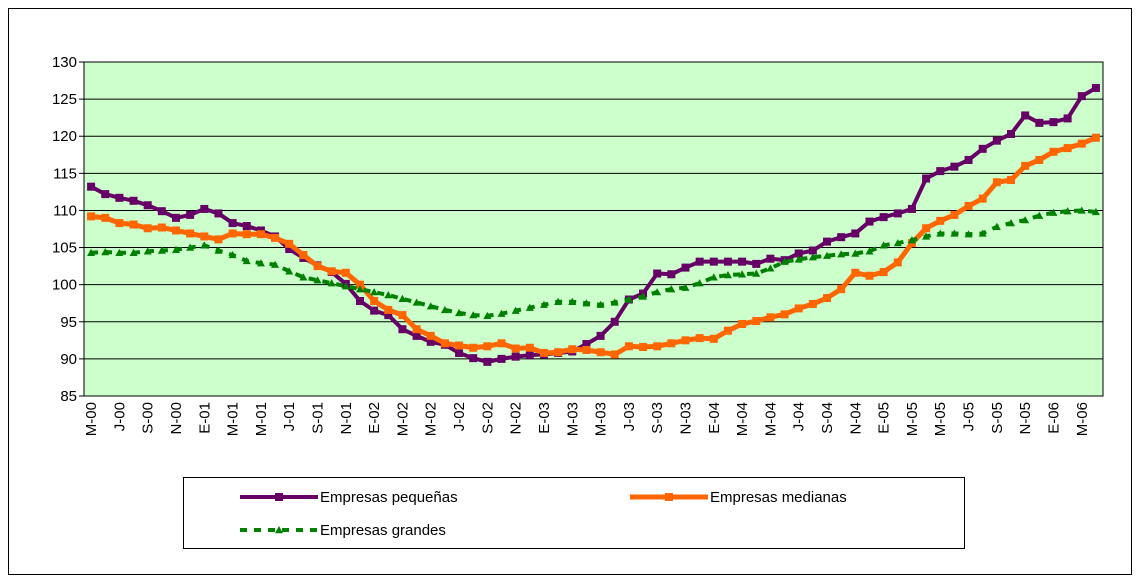 This screenshot has width=1141, height=588. What do you see at coordinates (574, 513) in the screenshot?
I see `legend-box` at bounding box center [574, 513].